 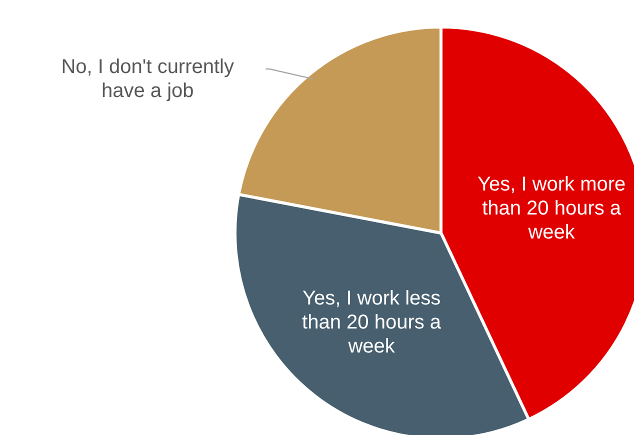 What do you see at coordinates (147, 79) in the screenshot?
I see `slice-label: No, I don't currently have a job` at bounding box center [147, 79].